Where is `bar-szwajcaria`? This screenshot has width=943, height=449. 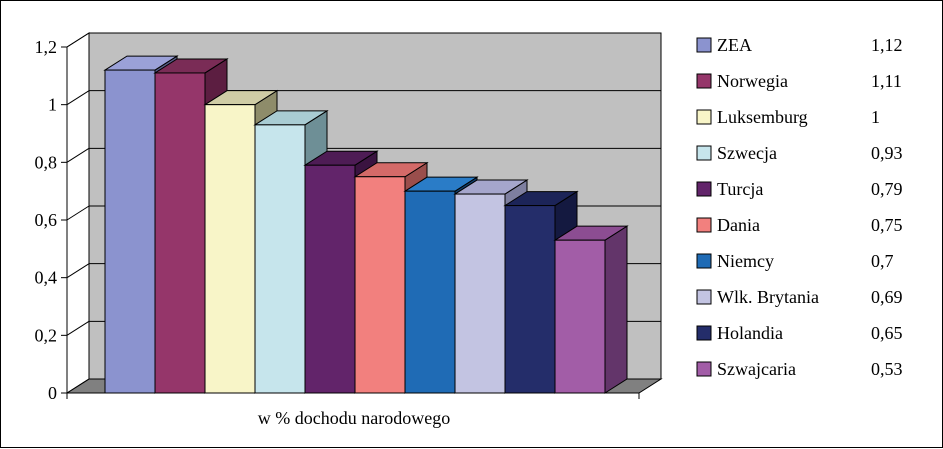
bar-szwajcaria is located at coordinates (591, 309).